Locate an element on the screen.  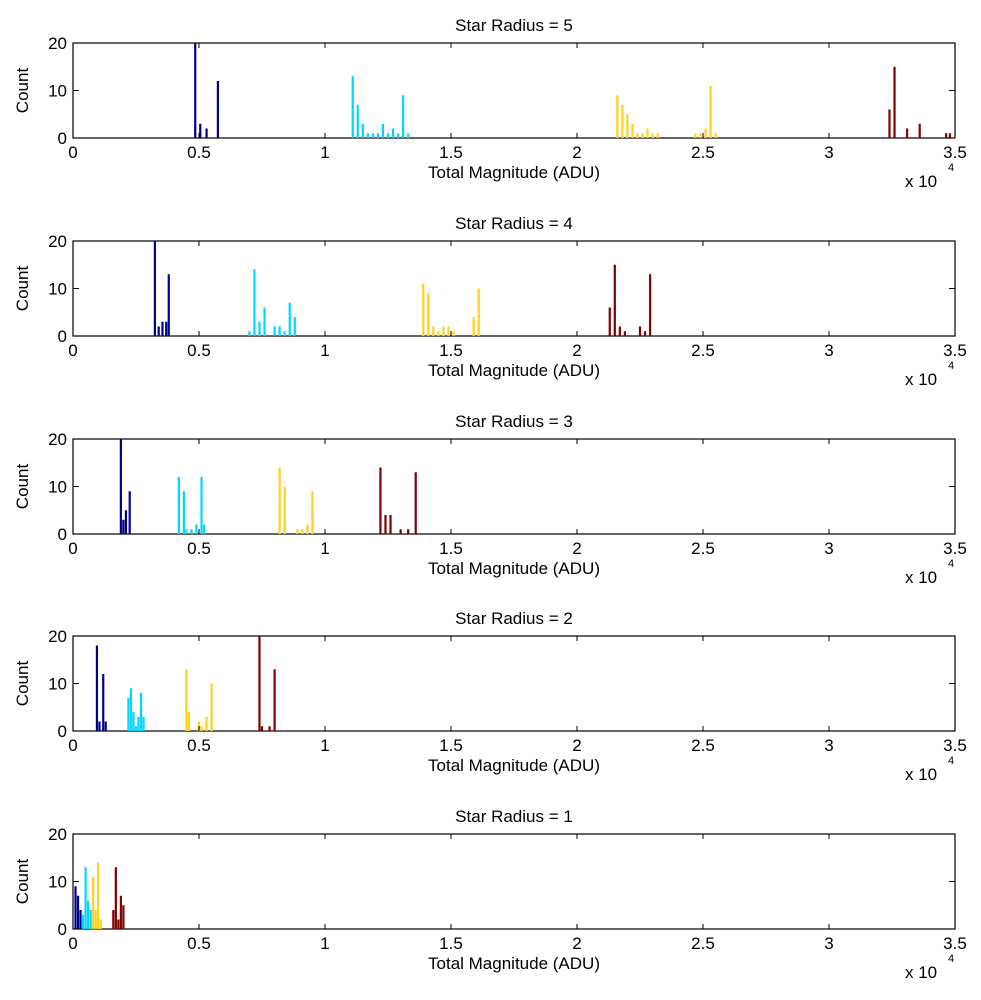
subplot-title: Star Radius = 4 is located at coordinates (514, 223).